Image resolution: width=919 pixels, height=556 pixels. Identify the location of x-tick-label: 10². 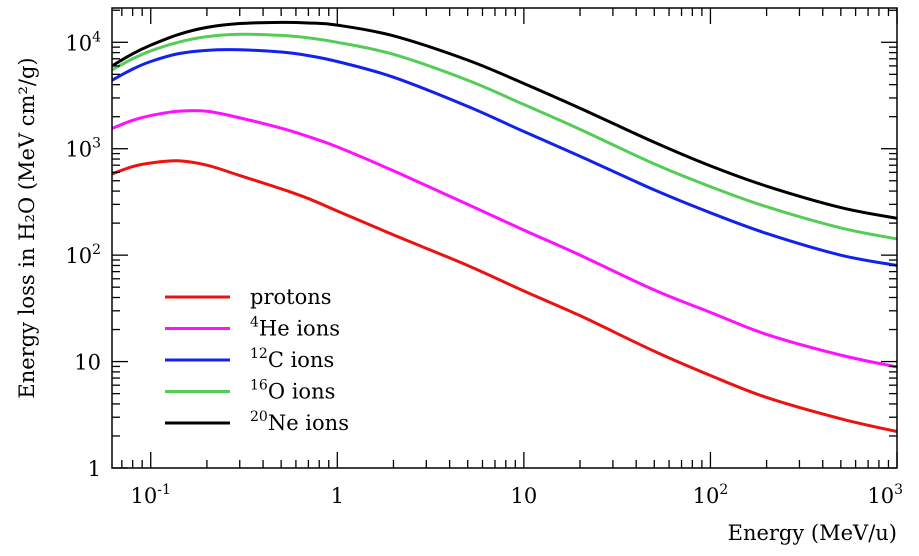
(711, 495).